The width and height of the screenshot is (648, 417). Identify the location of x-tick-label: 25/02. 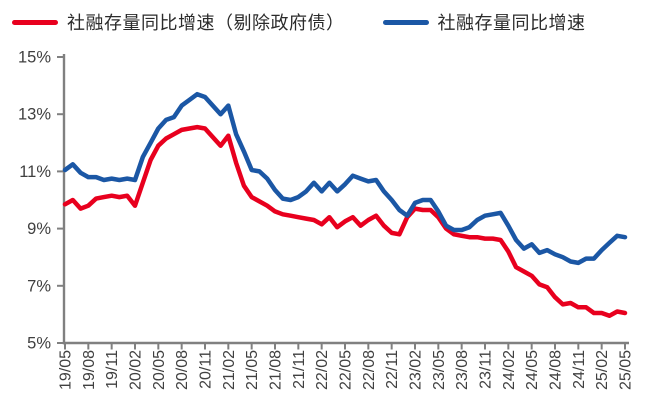
(602, 370).